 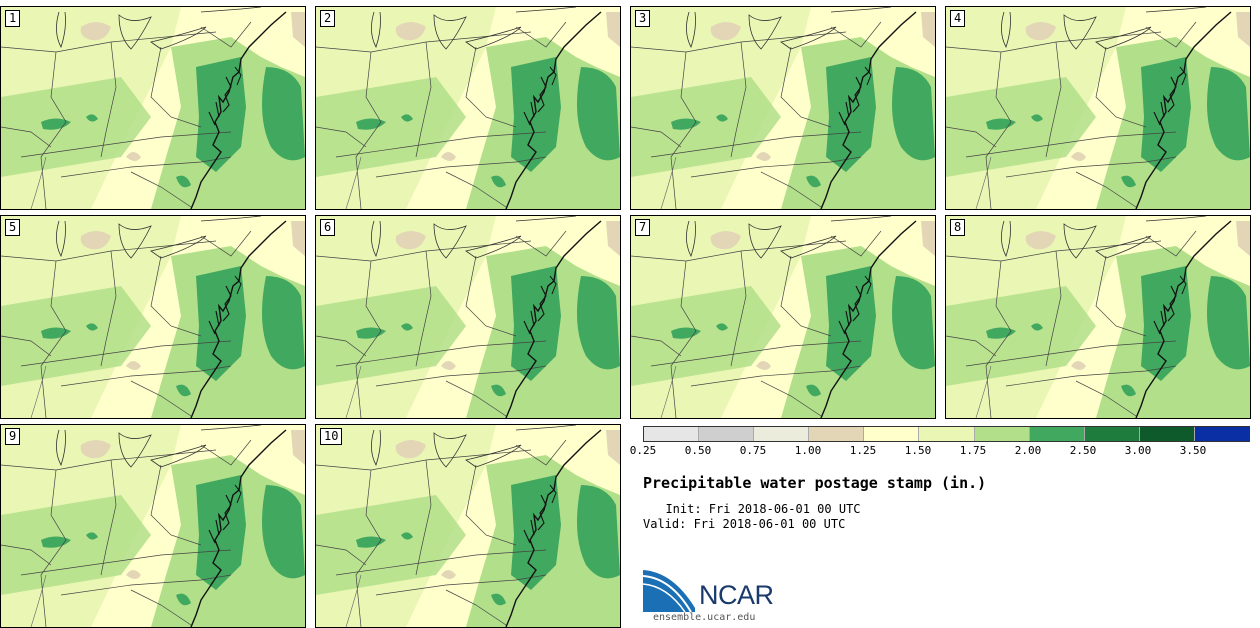 I want to click on stamp-member-3: 3, so click(x=783, y=108).